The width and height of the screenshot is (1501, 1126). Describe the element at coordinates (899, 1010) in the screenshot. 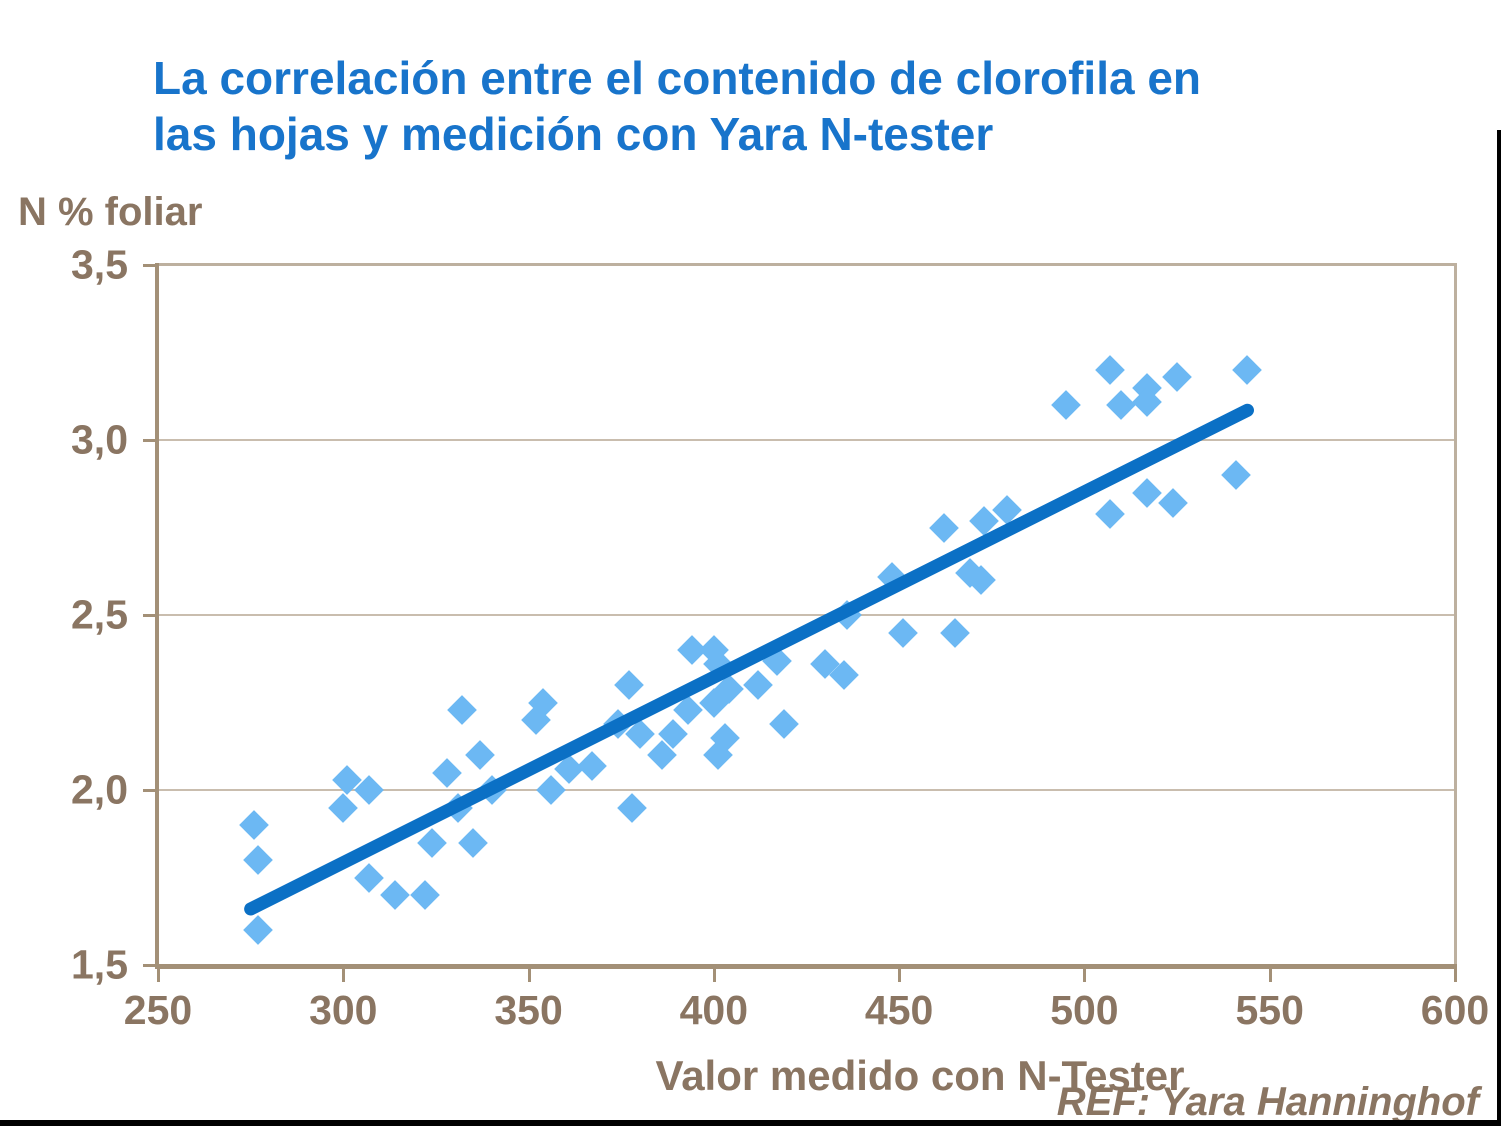

I see `x-tick-label: 450` at that location.